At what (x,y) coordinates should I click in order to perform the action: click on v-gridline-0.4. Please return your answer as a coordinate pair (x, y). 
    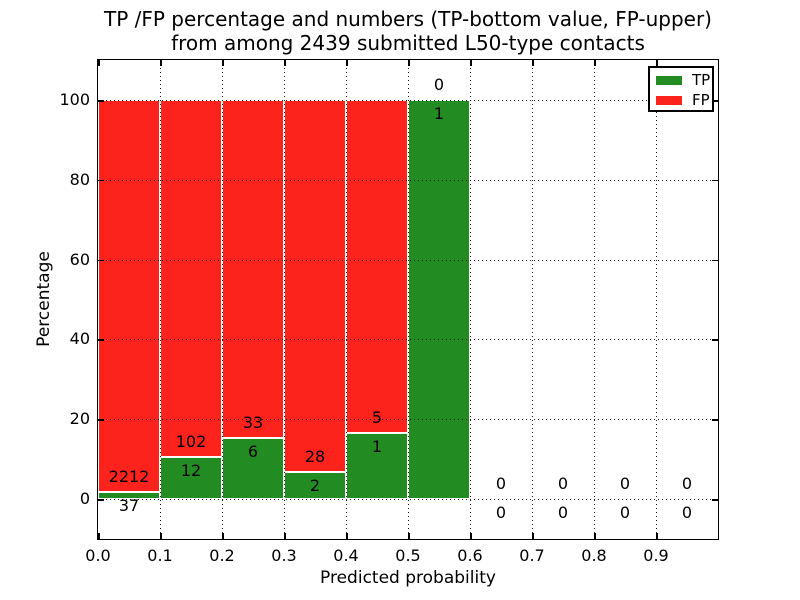
    Looking at the image, I should click on (346, 299).